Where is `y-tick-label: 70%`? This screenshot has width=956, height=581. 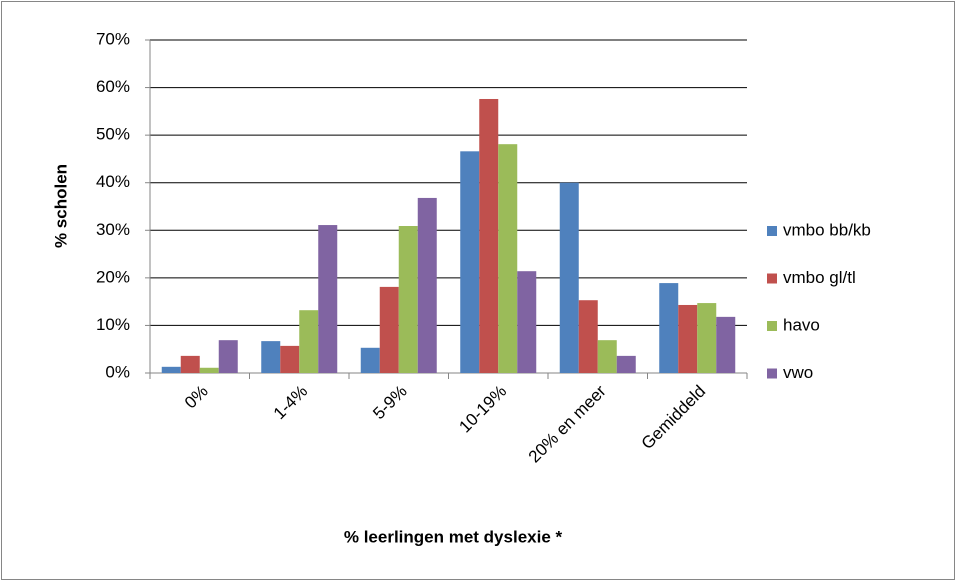
y-tick-label: 70% is located at coordinates (113, 38).